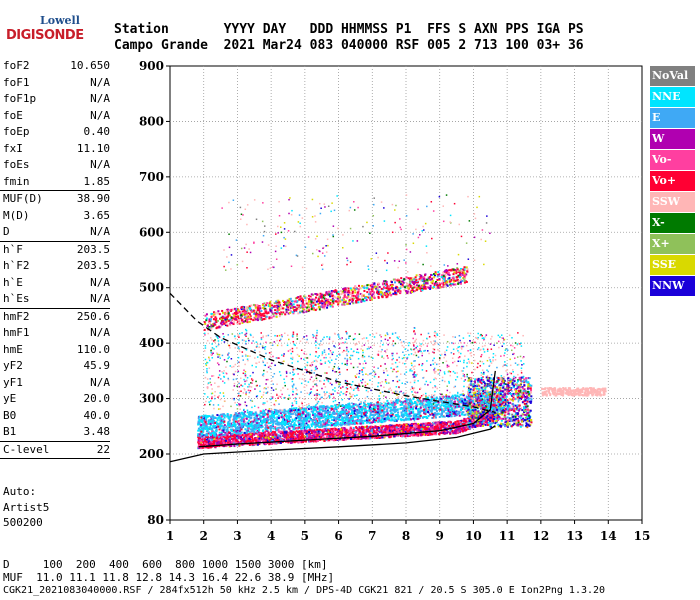 The image size is (700, 600). What do you see at coordinates (100, 115) in the screenshot?
I see `param-value: N/A` at bounding box center [100, 115].